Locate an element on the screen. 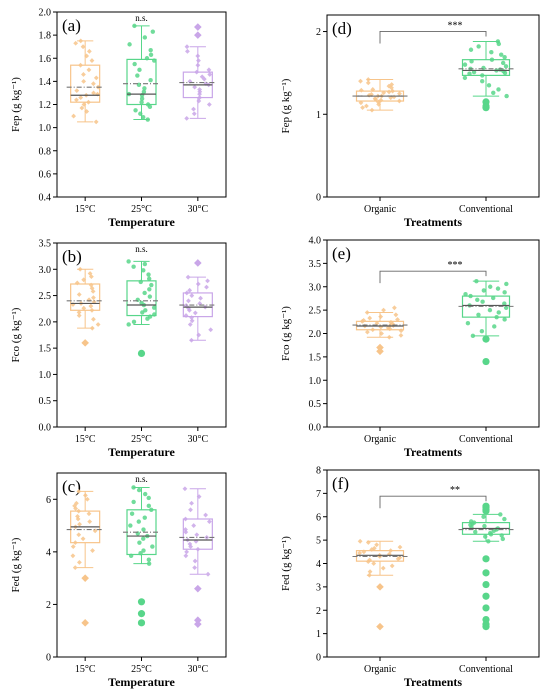  significance-bracket is located at coordinates (433, 37).